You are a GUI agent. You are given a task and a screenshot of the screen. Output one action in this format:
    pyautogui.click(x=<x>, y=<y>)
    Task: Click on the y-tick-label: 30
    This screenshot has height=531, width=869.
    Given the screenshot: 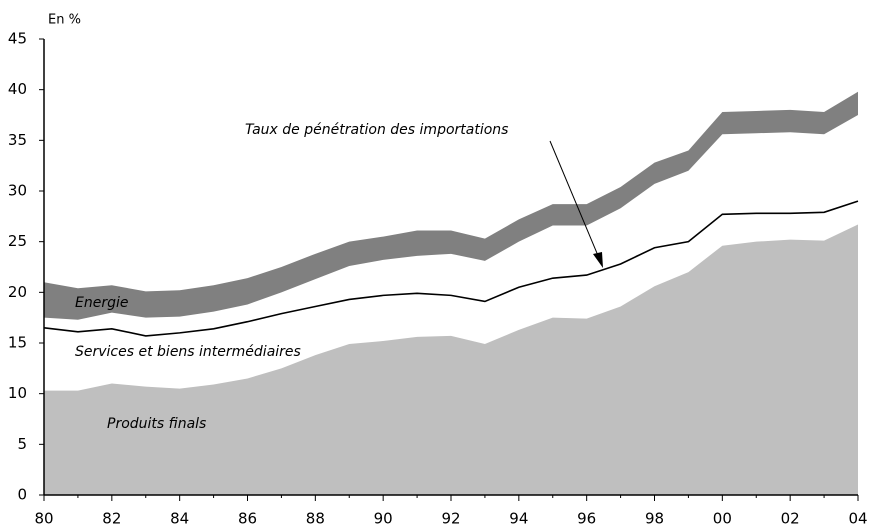 What is the action you would take?
    pyautogui.click(x=17, y=191)
    